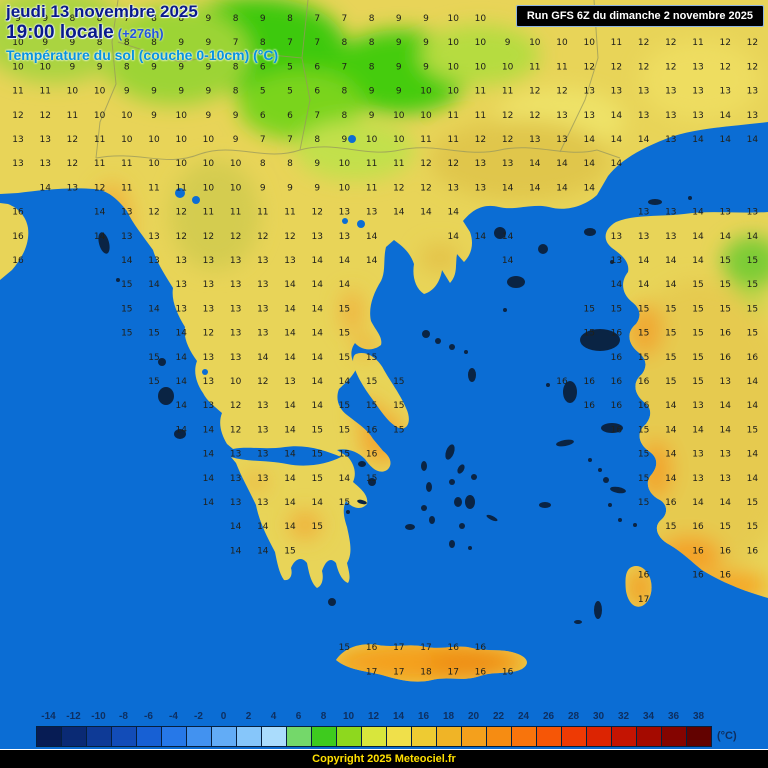  Describe the element at coordinates (263, 92) in the screenshot. I see `temp-value: 5` at that location.